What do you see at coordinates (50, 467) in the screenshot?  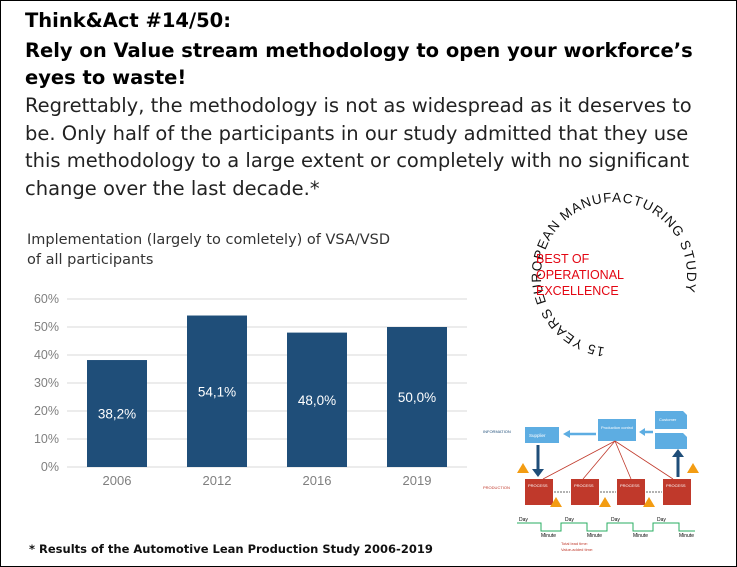 I see `y-tick-label: 0%` at bounding box center [50, 467].